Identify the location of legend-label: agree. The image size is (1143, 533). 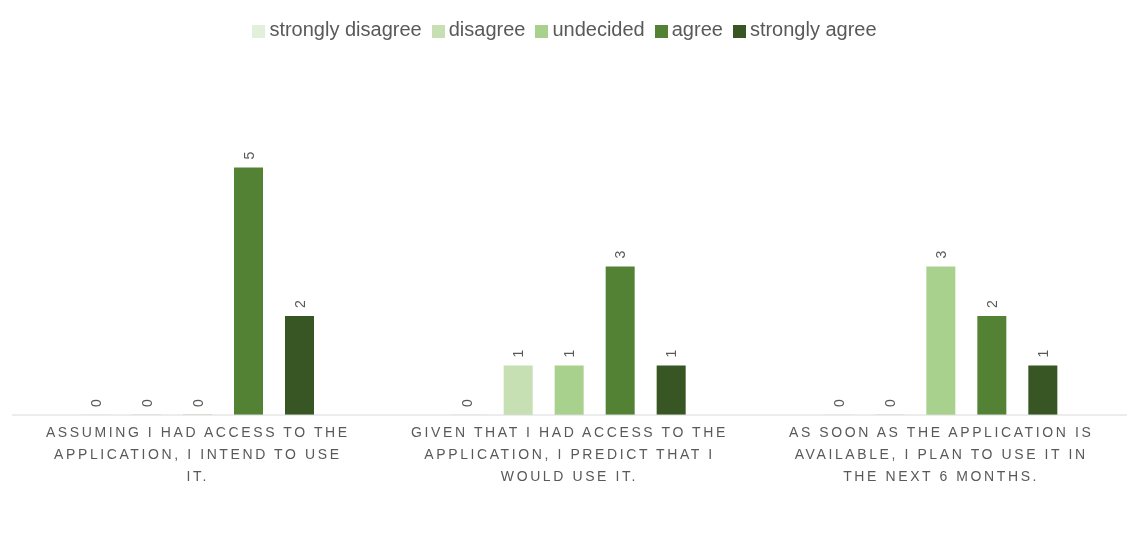
(697, 29).